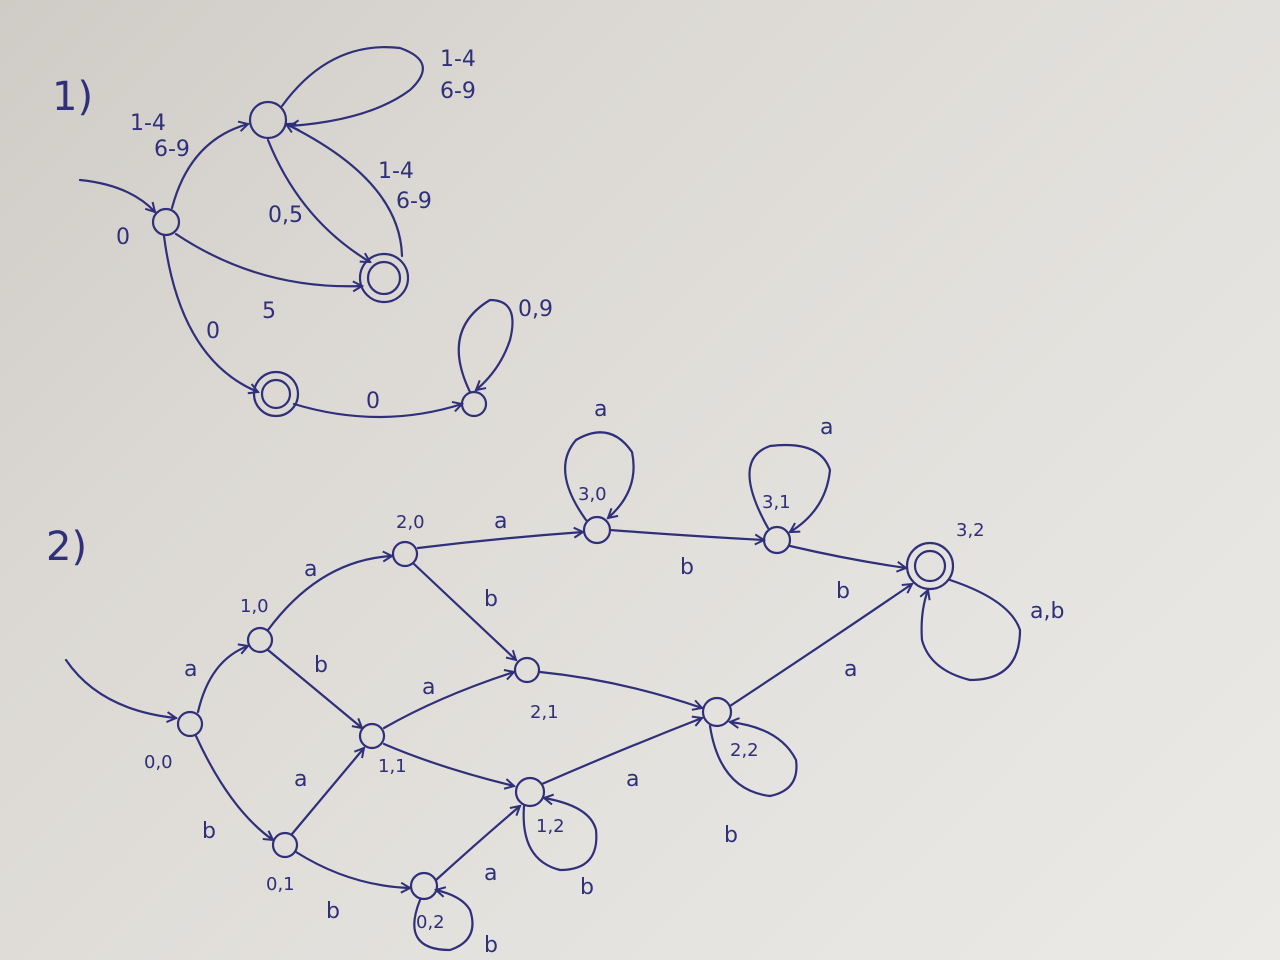  I want to click on d2-state-label-2-1: 2,1, so click(544, 712).